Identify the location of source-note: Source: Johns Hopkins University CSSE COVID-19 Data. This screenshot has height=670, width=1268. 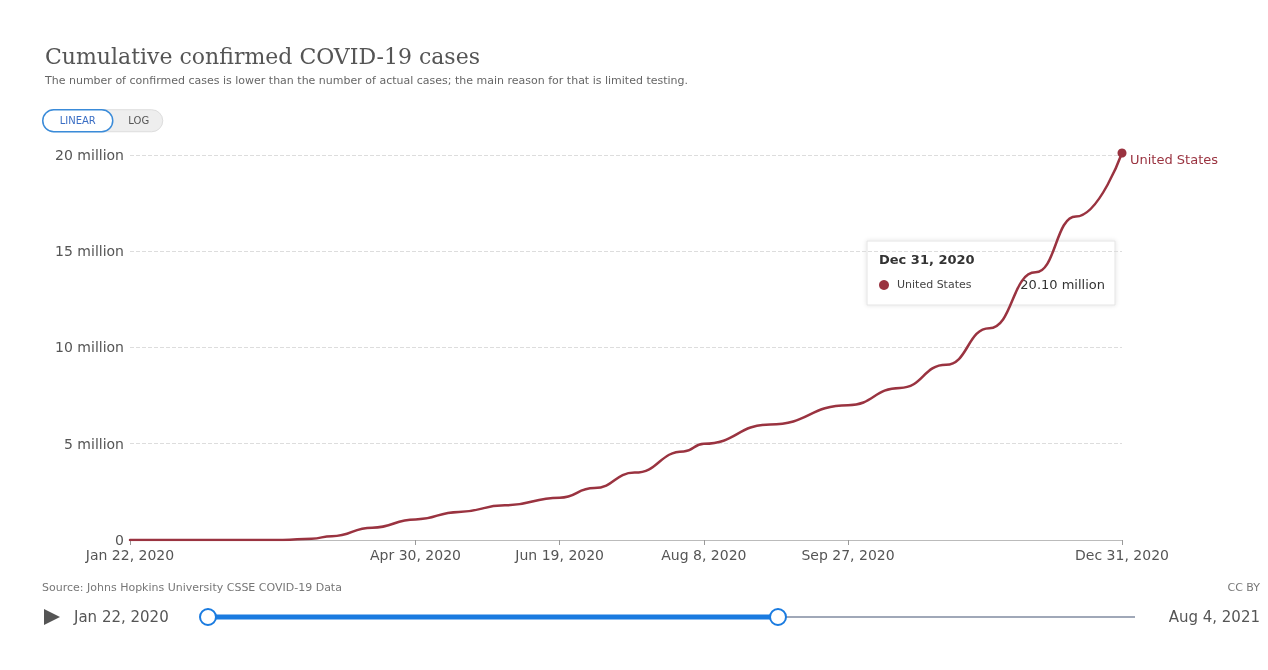
(192, 587).